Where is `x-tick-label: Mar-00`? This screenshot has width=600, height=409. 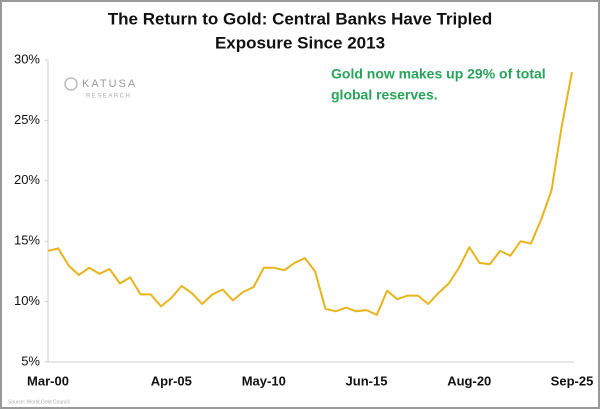
x-tick-label: Mar-00 is located at coordinates (48, 380).